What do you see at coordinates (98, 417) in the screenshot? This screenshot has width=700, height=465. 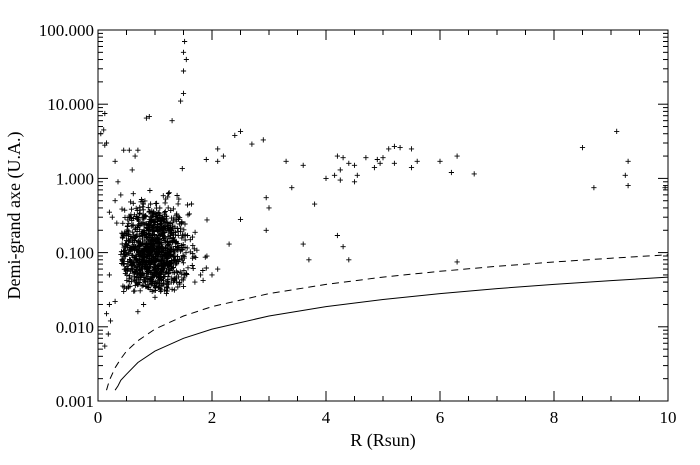 I see `x-tick-label: 0` at bounding box center [98, 417].